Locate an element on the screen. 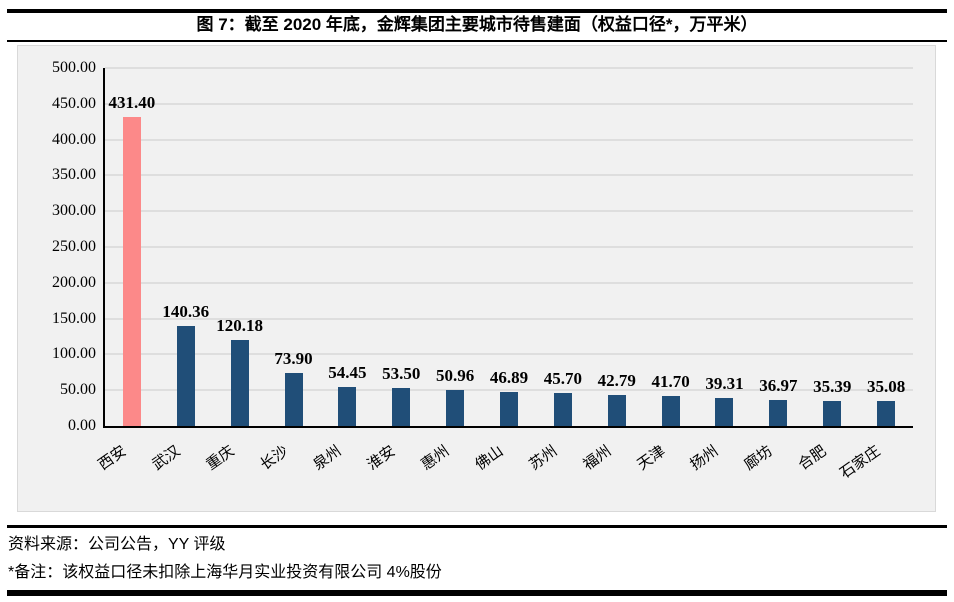 Image resolution: width=954 pixels, height=602 pixels. x-axis-category-label: 扬州 is located at coordinates (705, 458).